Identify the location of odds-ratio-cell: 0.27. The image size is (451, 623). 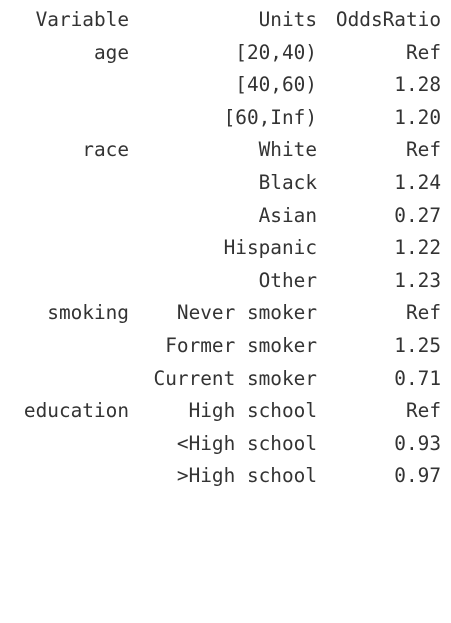
(417, 215).